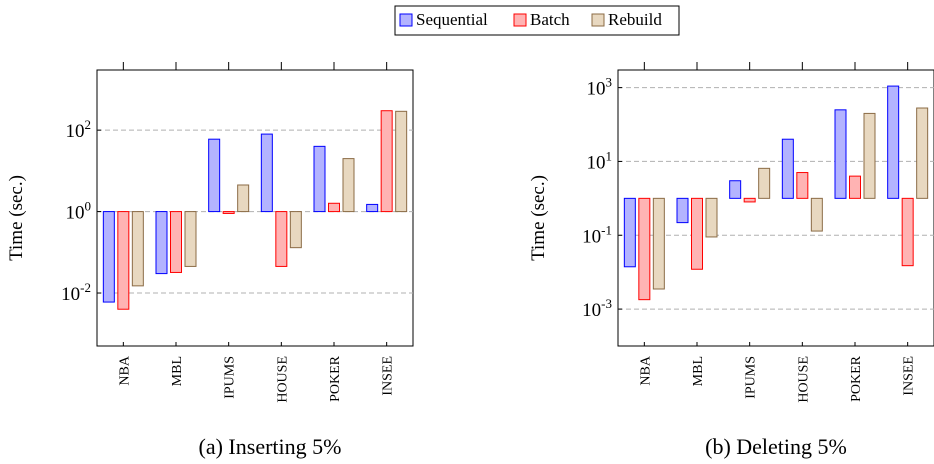 Image resolution: width=934 pixels, height=464 pixels. I want to click on panel-caption: (b) Deleting 5%, so click(776, 446).